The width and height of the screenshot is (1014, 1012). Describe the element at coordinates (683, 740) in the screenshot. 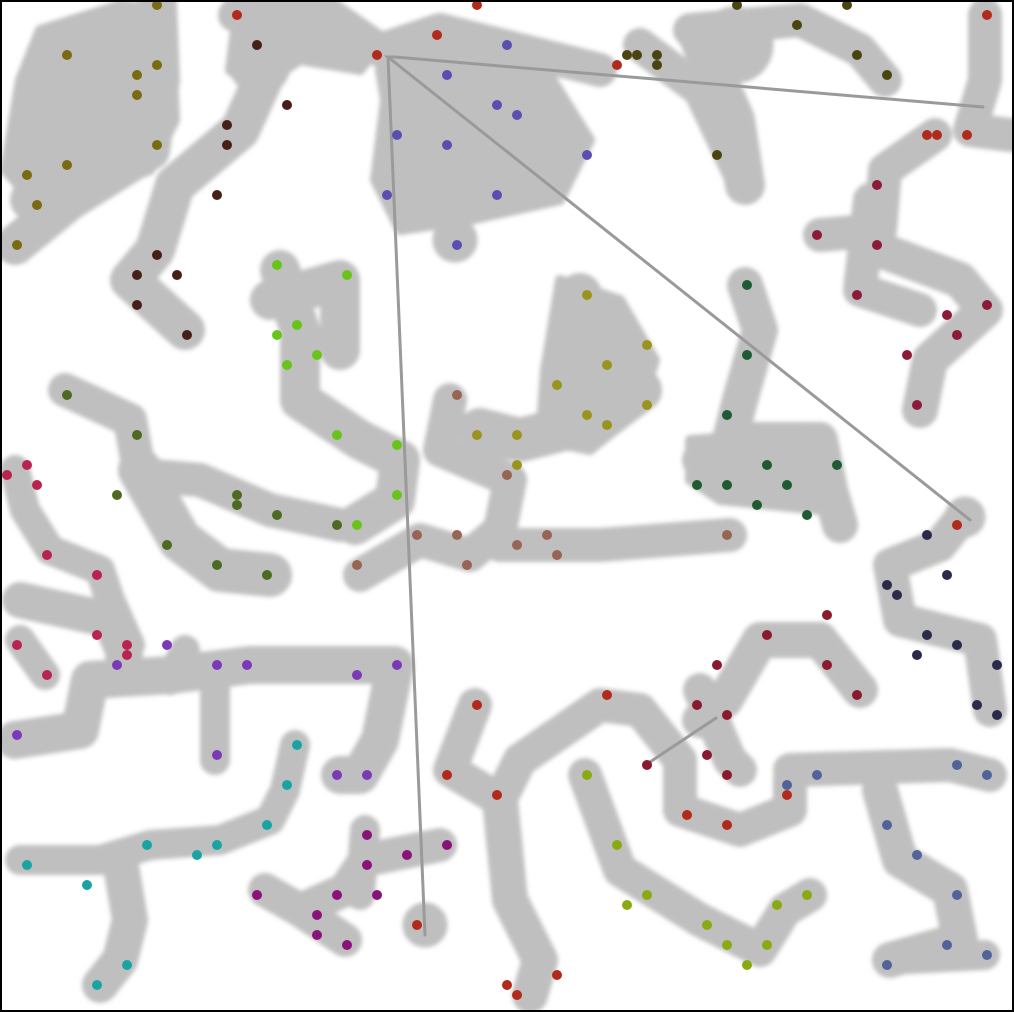

I see `connector-line` at that location.